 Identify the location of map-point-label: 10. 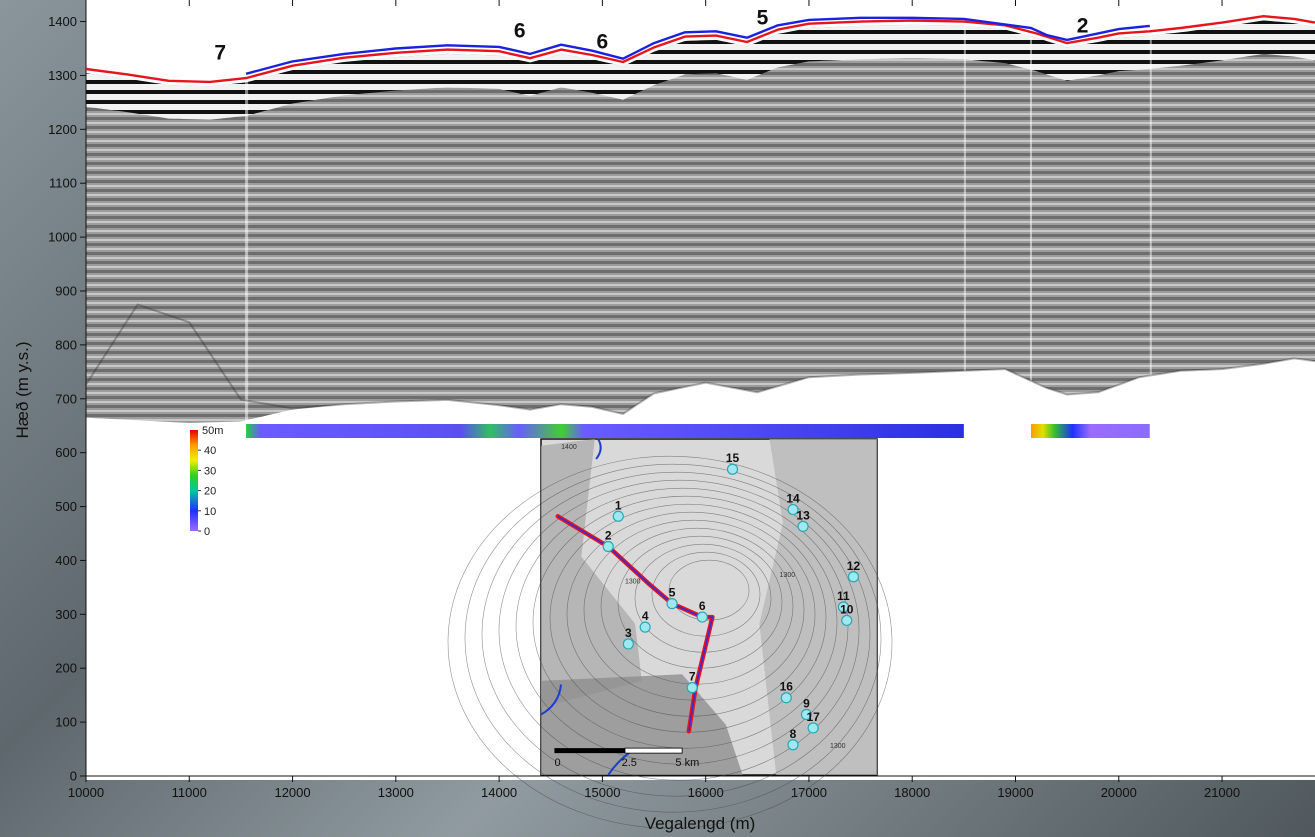
(847, 609).